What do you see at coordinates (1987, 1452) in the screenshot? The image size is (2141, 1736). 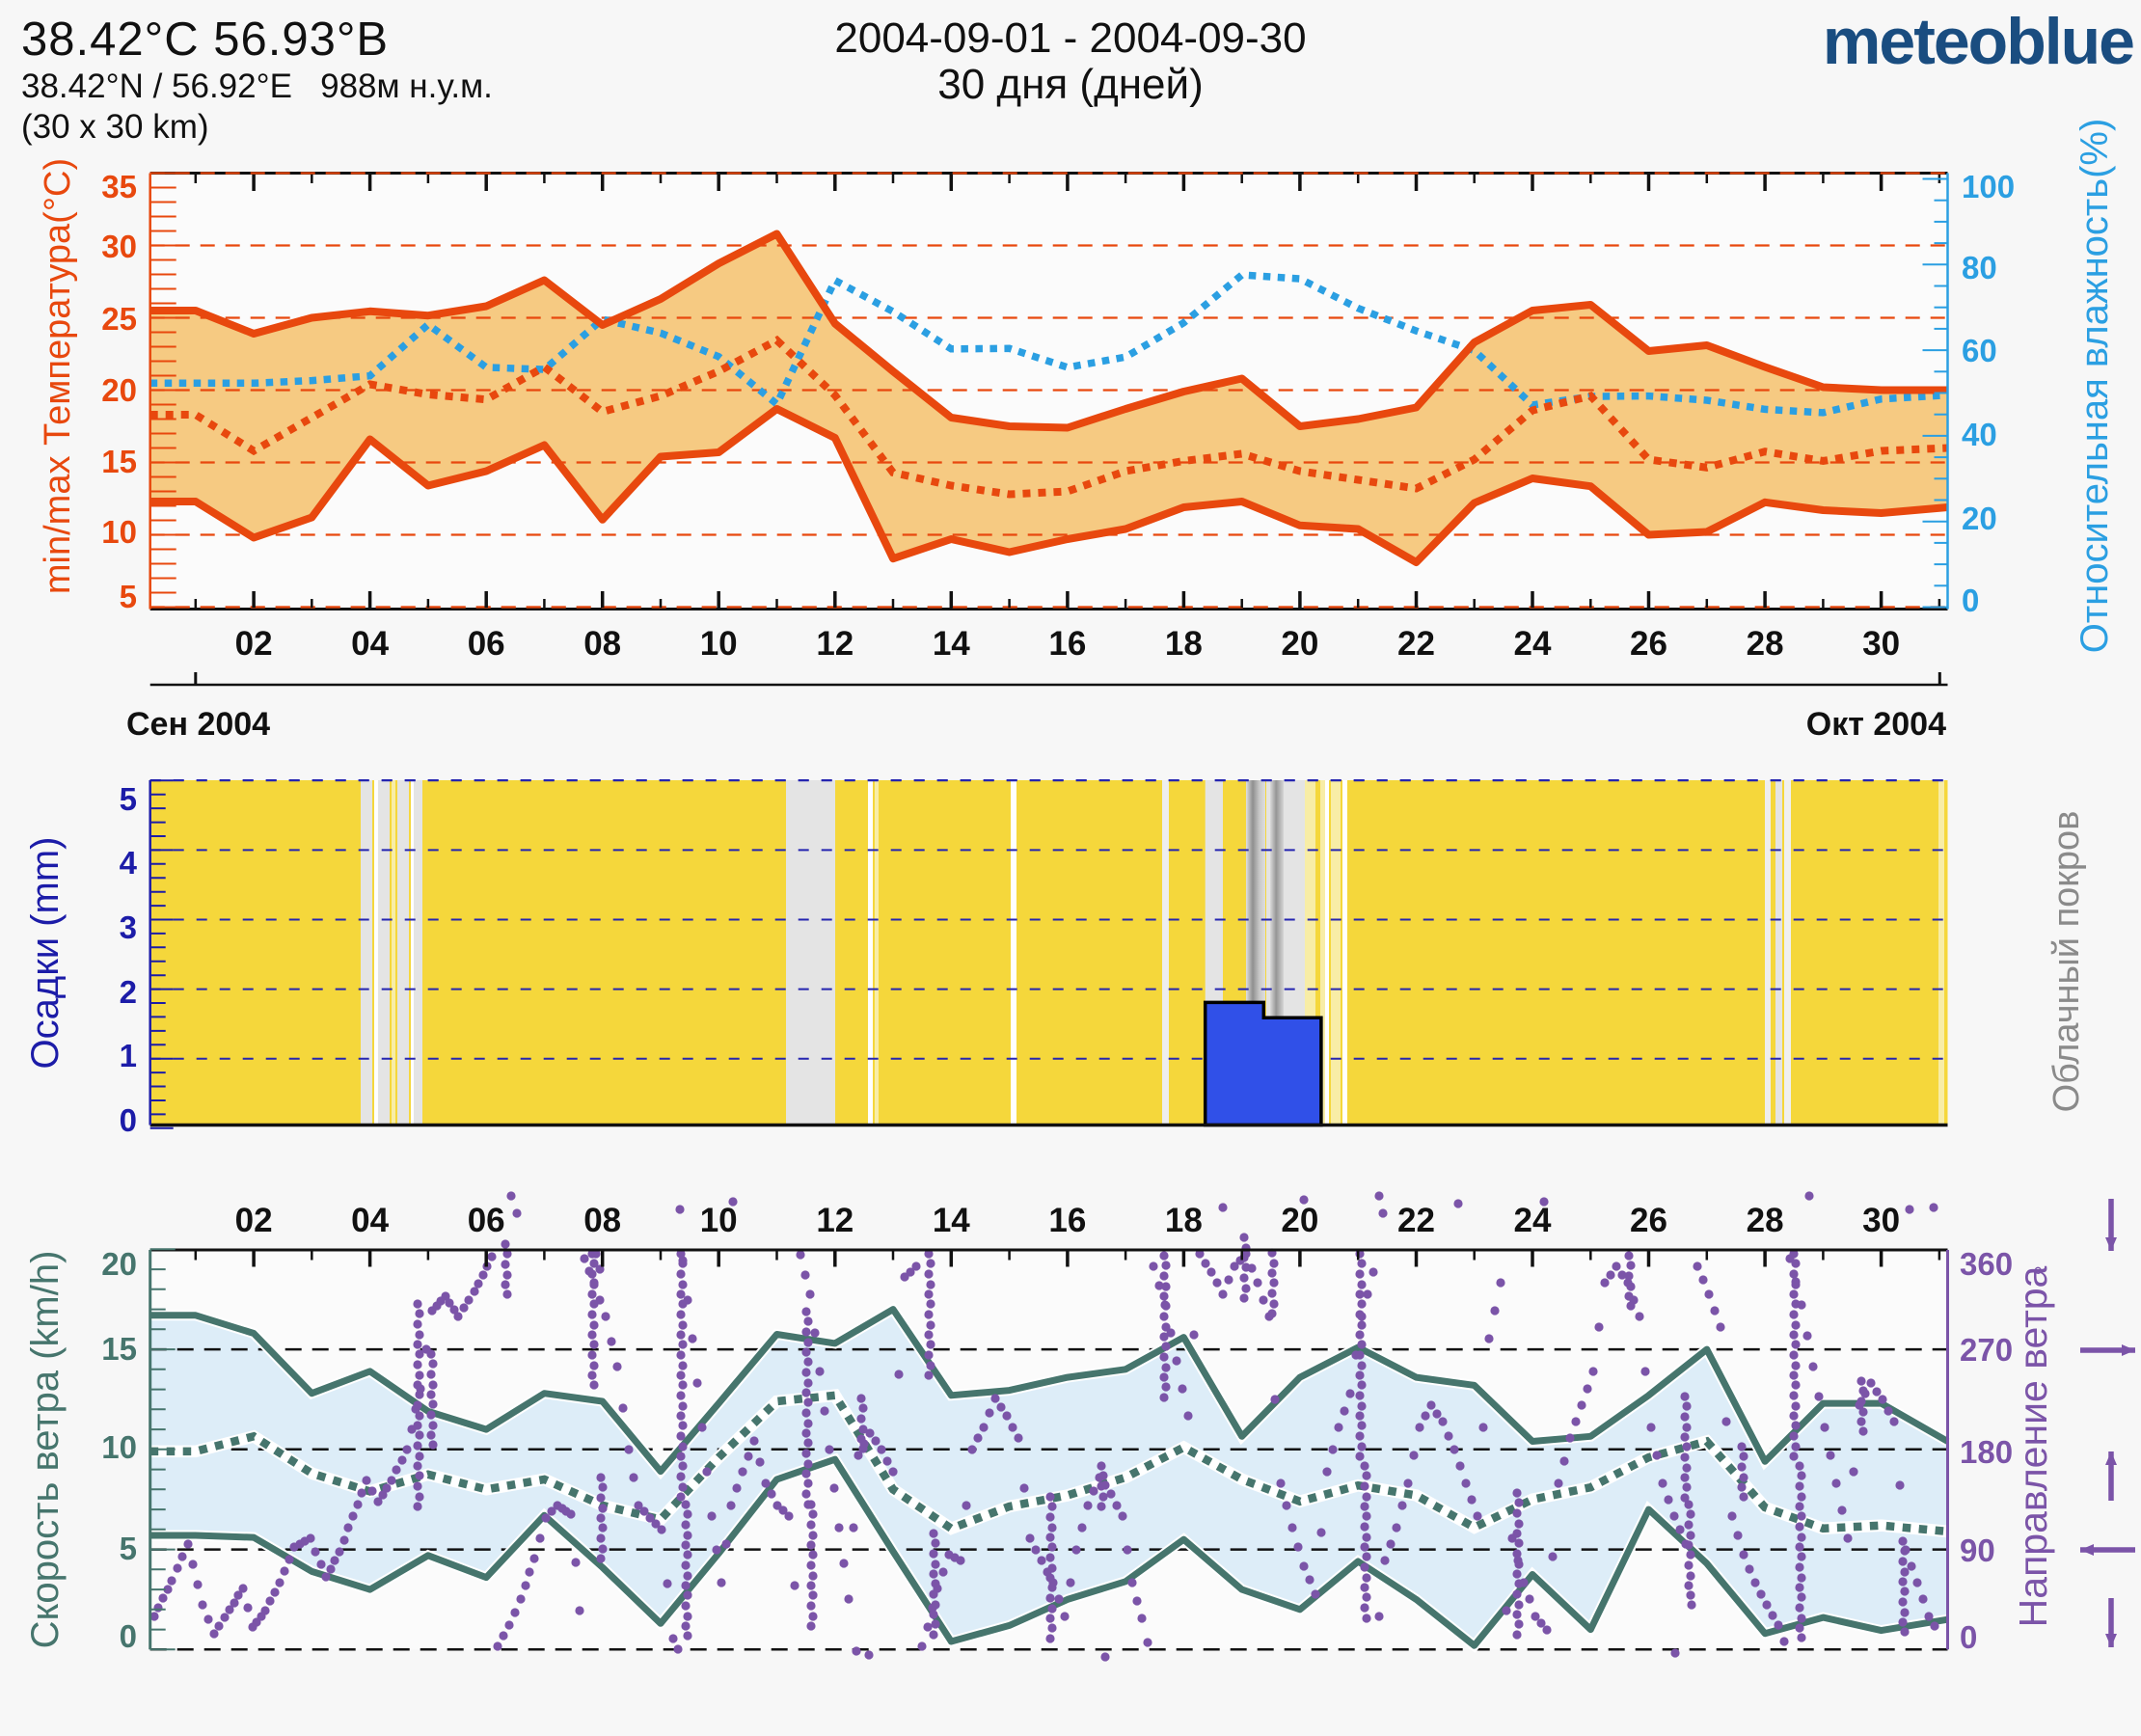 I see `svg-text: 180` at bounding box center [1987, 1452].